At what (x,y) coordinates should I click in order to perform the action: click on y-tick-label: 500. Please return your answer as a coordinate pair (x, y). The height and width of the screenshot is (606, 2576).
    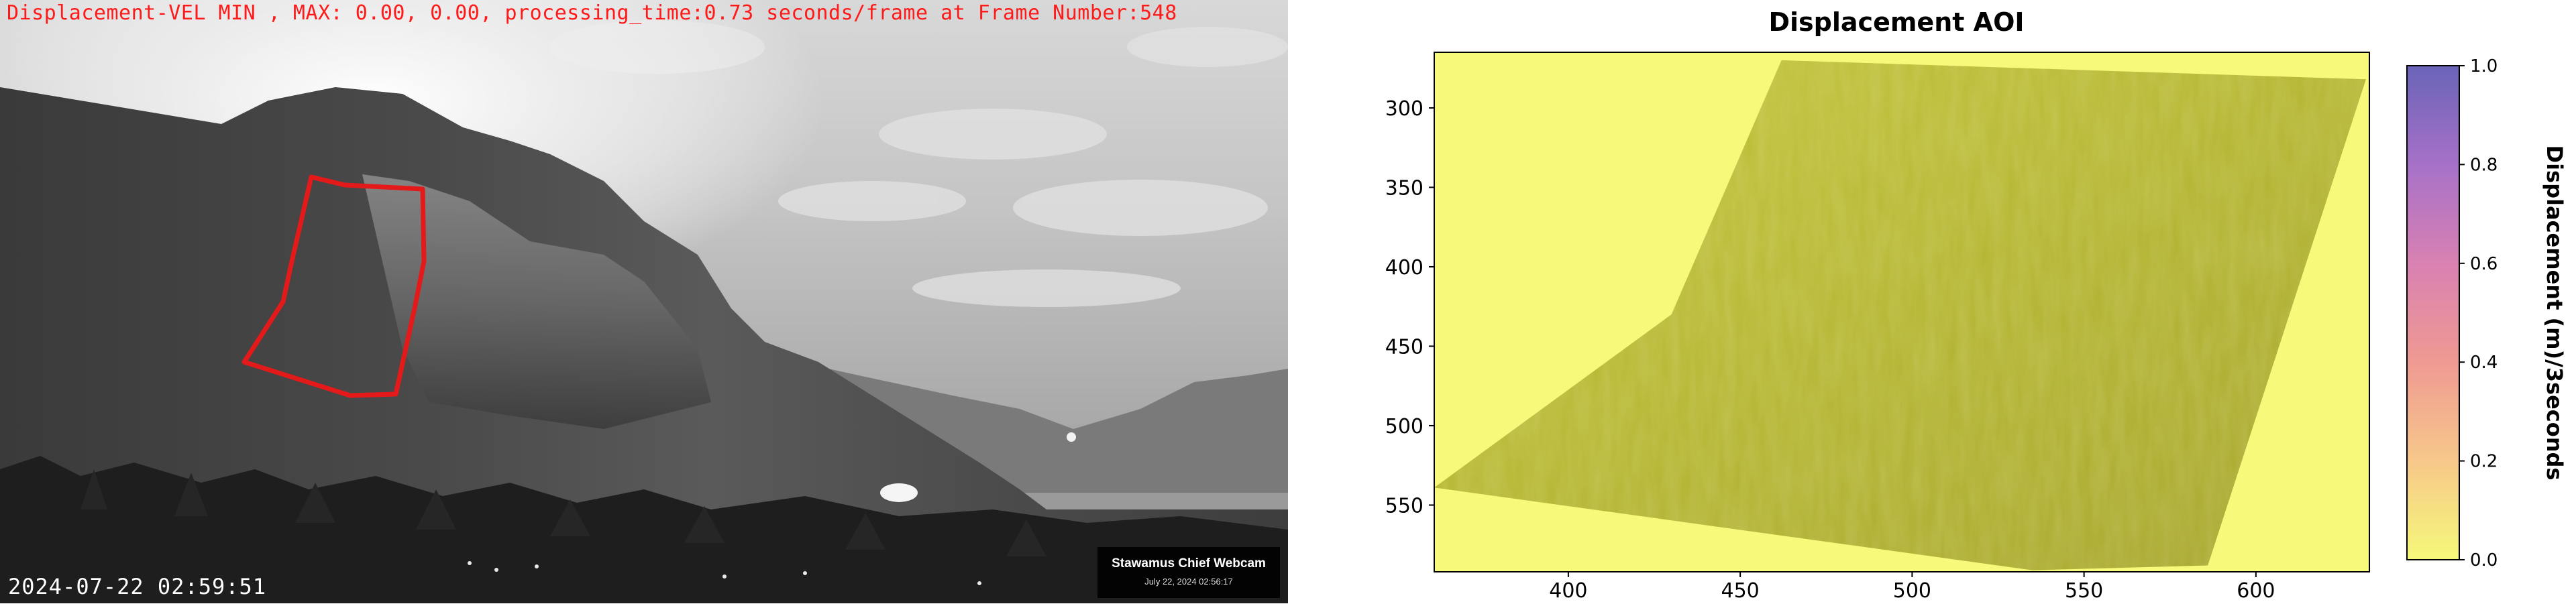
    Looking at the image, I should click on (1404, 426).